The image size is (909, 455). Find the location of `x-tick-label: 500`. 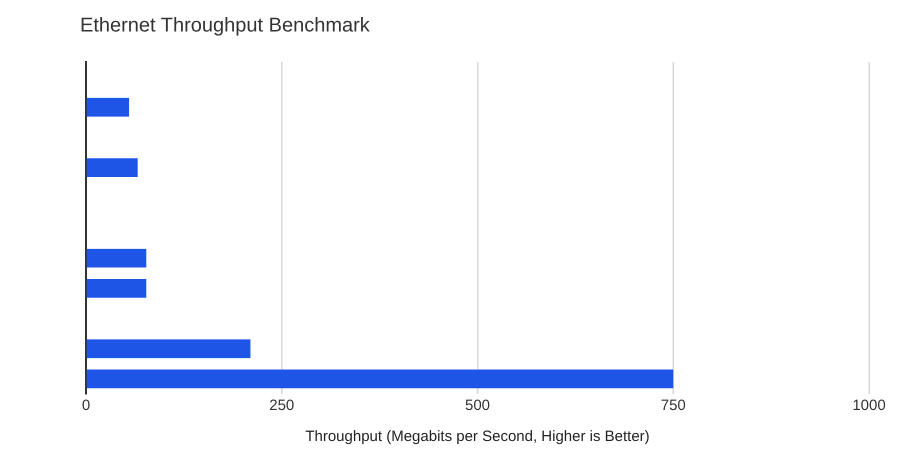

x-tick-label: 500 is located at coordinates (477, 405).